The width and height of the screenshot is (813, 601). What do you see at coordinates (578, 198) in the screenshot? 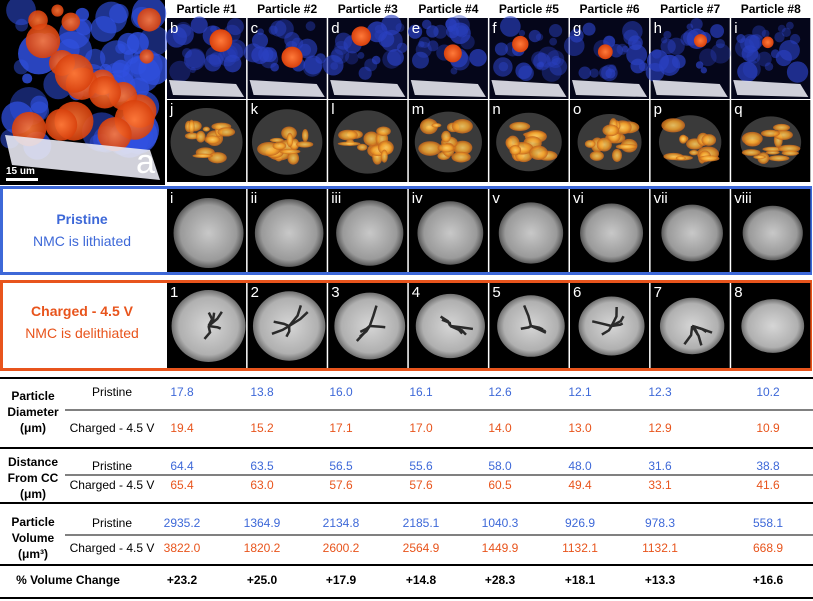
I see `panel-letter: vi` at bounding box center [578, 198].